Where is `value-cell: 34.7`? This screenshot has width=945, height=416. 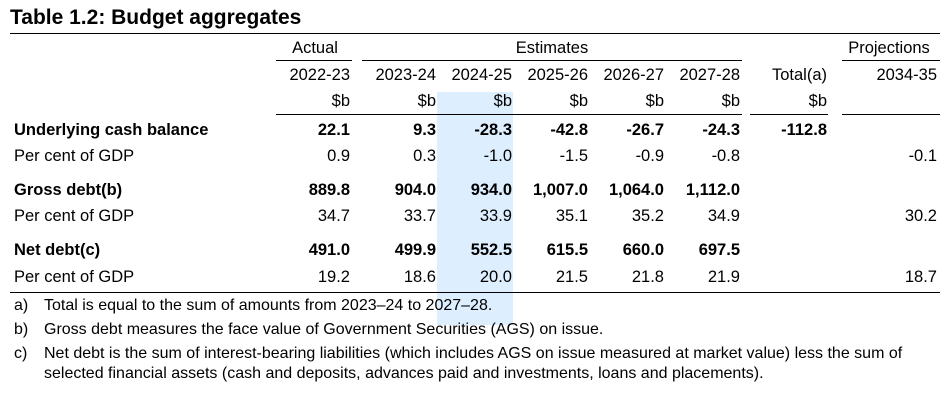
value-cell: 34.7 is located at coordinates (333, 216).